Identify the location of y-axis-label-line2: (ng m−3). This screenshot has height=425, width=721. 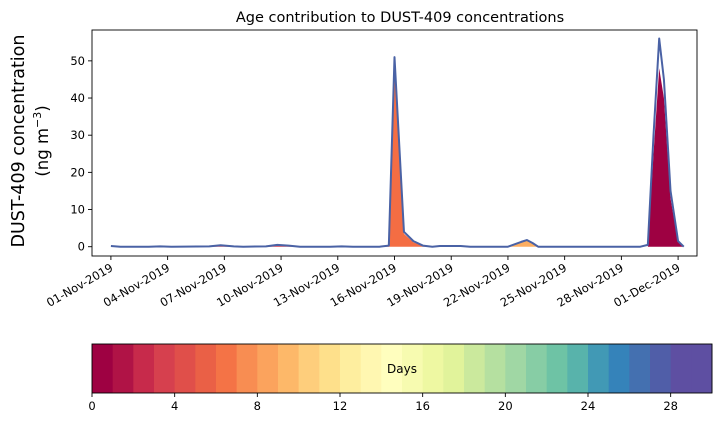
(41, 140).